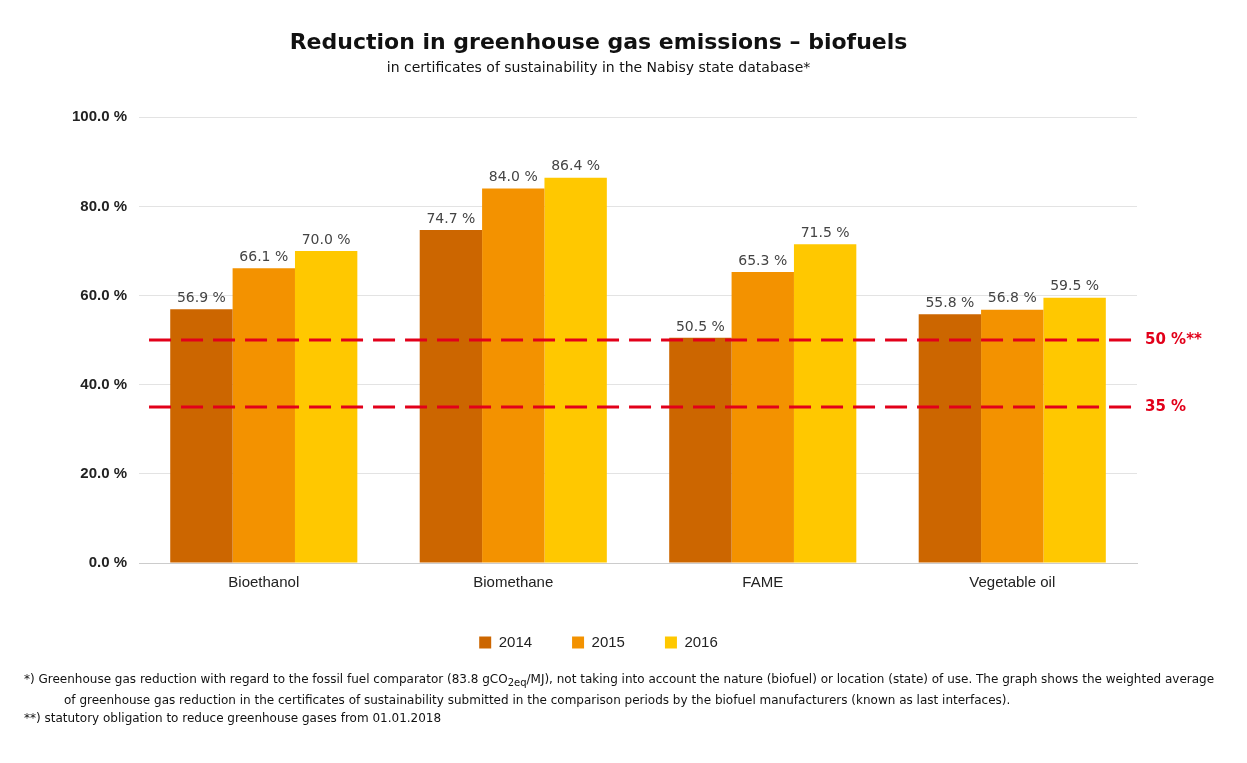  I want to click on text: *) Greenhouse gas reduction with regard to the fossil fuel comparator (83.8 gCO$_{2eq}$/MJ), not taking into account the nature (biofuel) or location (state) of use. The graph shows the weighted average of greenhouse gas reduction in the certificates of sustainability submitted in the comparison periods by the biofuel manufacturers (known as last interfaces)., so click(620, 690).